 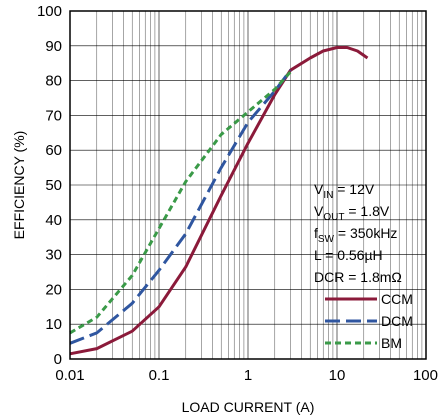 What do you see at coordinates (355, 235) in the screenshot?
I see `condition-line: fSW = 350kHz` at bounding box center [355, 235].